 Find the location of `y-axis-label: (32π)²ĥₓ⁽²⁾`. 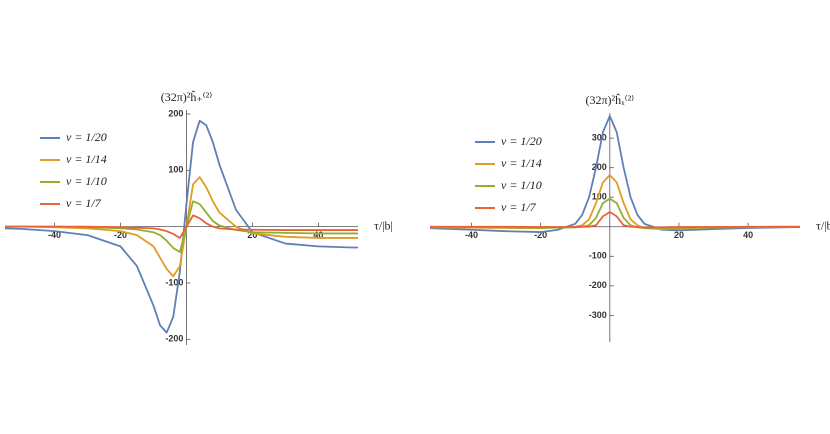

y-axis-label: (32π)²ĥₓ⁽²⁾ is located at coordinates (610, 100).